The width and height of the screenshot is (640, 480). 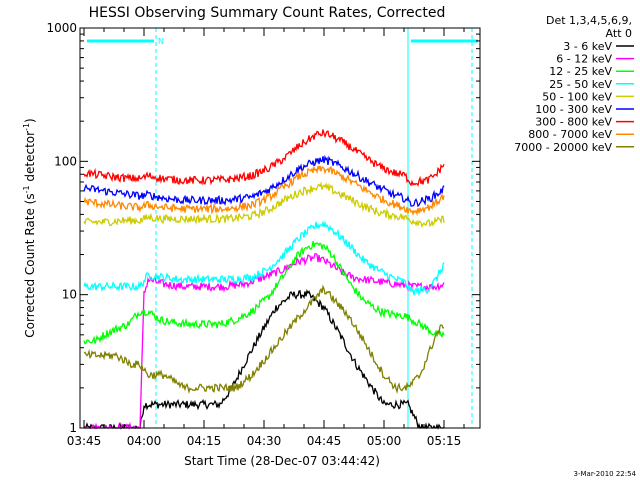 I want to click on night-marker-label: N, so click(x=161, y=41).